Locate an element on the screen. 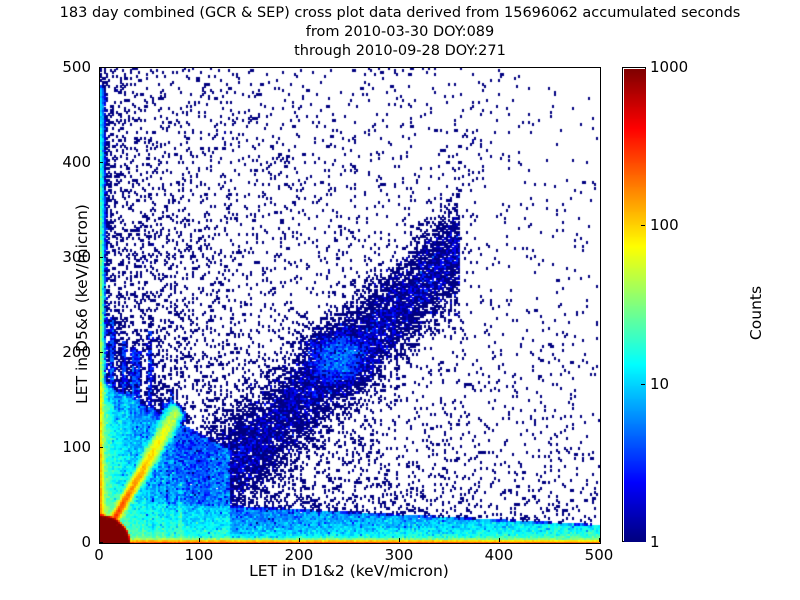 The image size is (800, 600). colorbar is located at coordinates (634, 304).